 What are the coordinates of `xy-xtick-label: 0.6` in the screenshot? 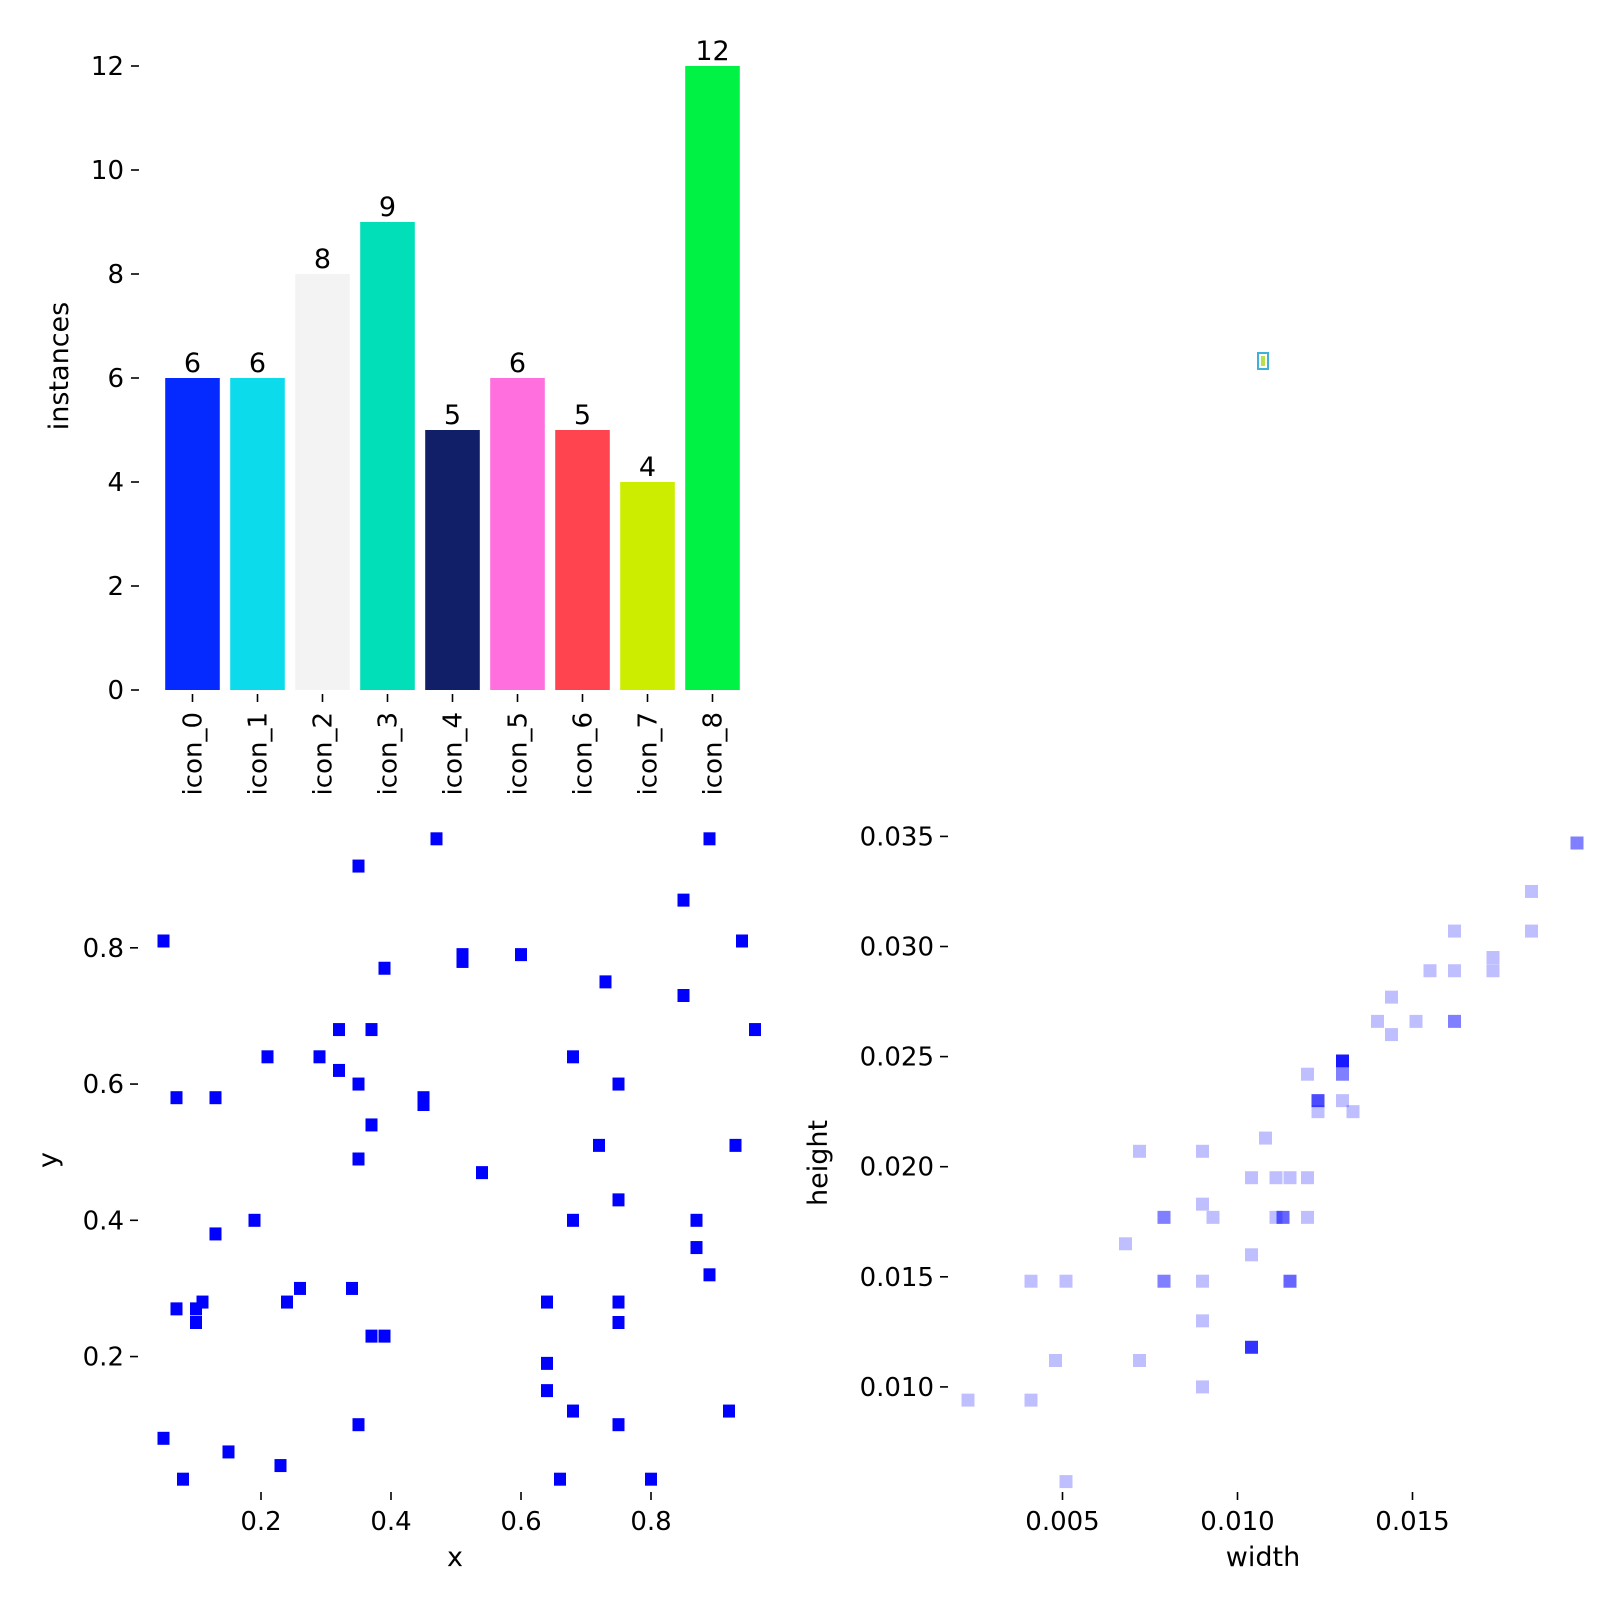 It's located at (520, 1522).